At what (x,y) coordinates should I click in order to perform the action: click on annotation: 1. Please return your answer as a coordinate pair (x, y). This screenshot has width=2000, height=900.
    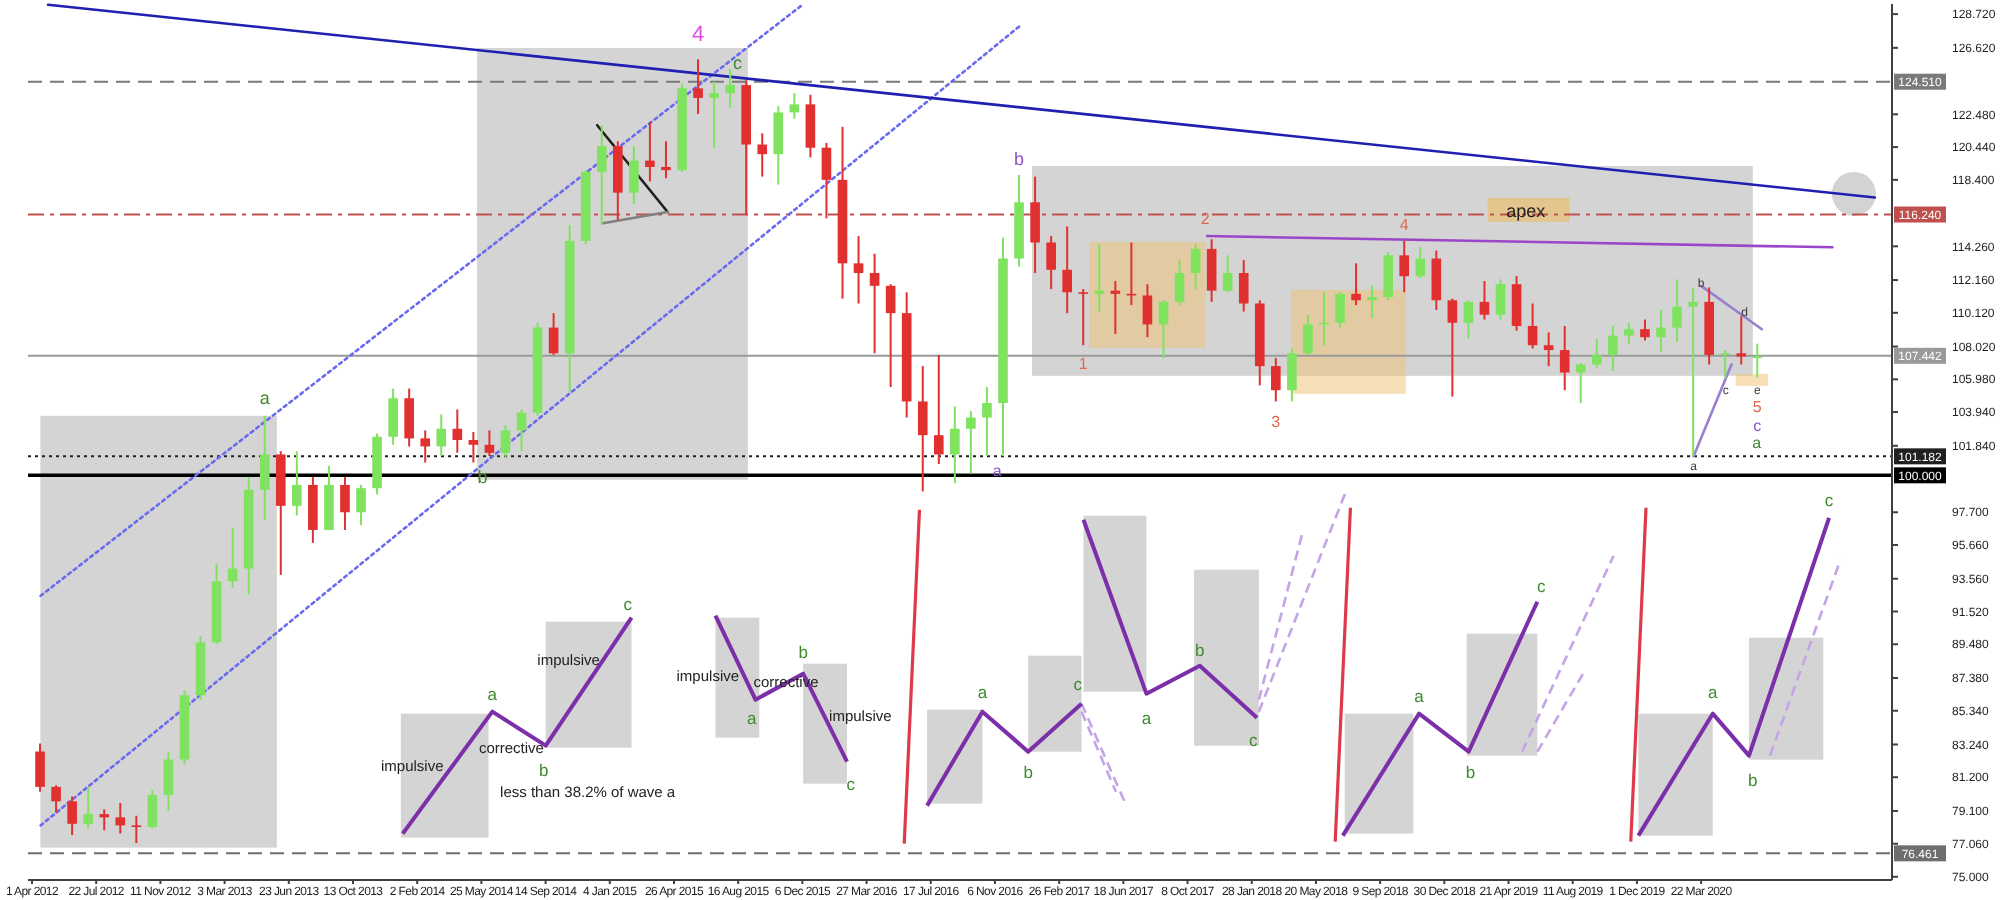
    Looking at the image, I should click on (1083, 363).